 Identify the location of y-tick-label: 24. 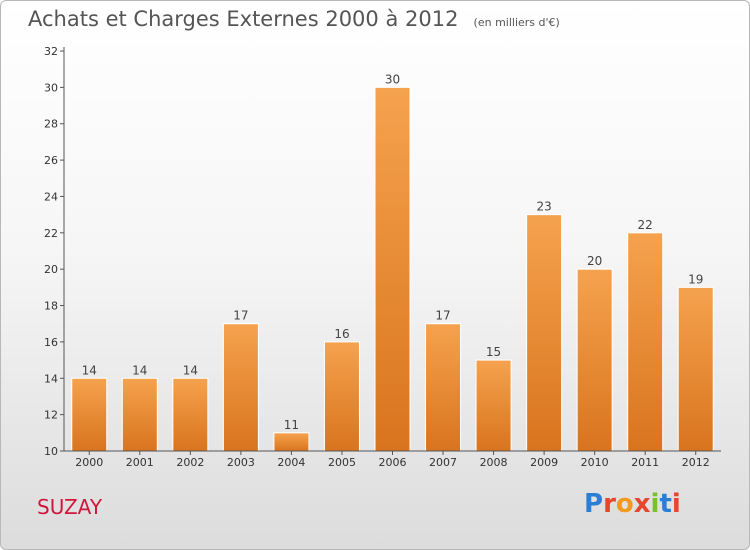
(51, 196).